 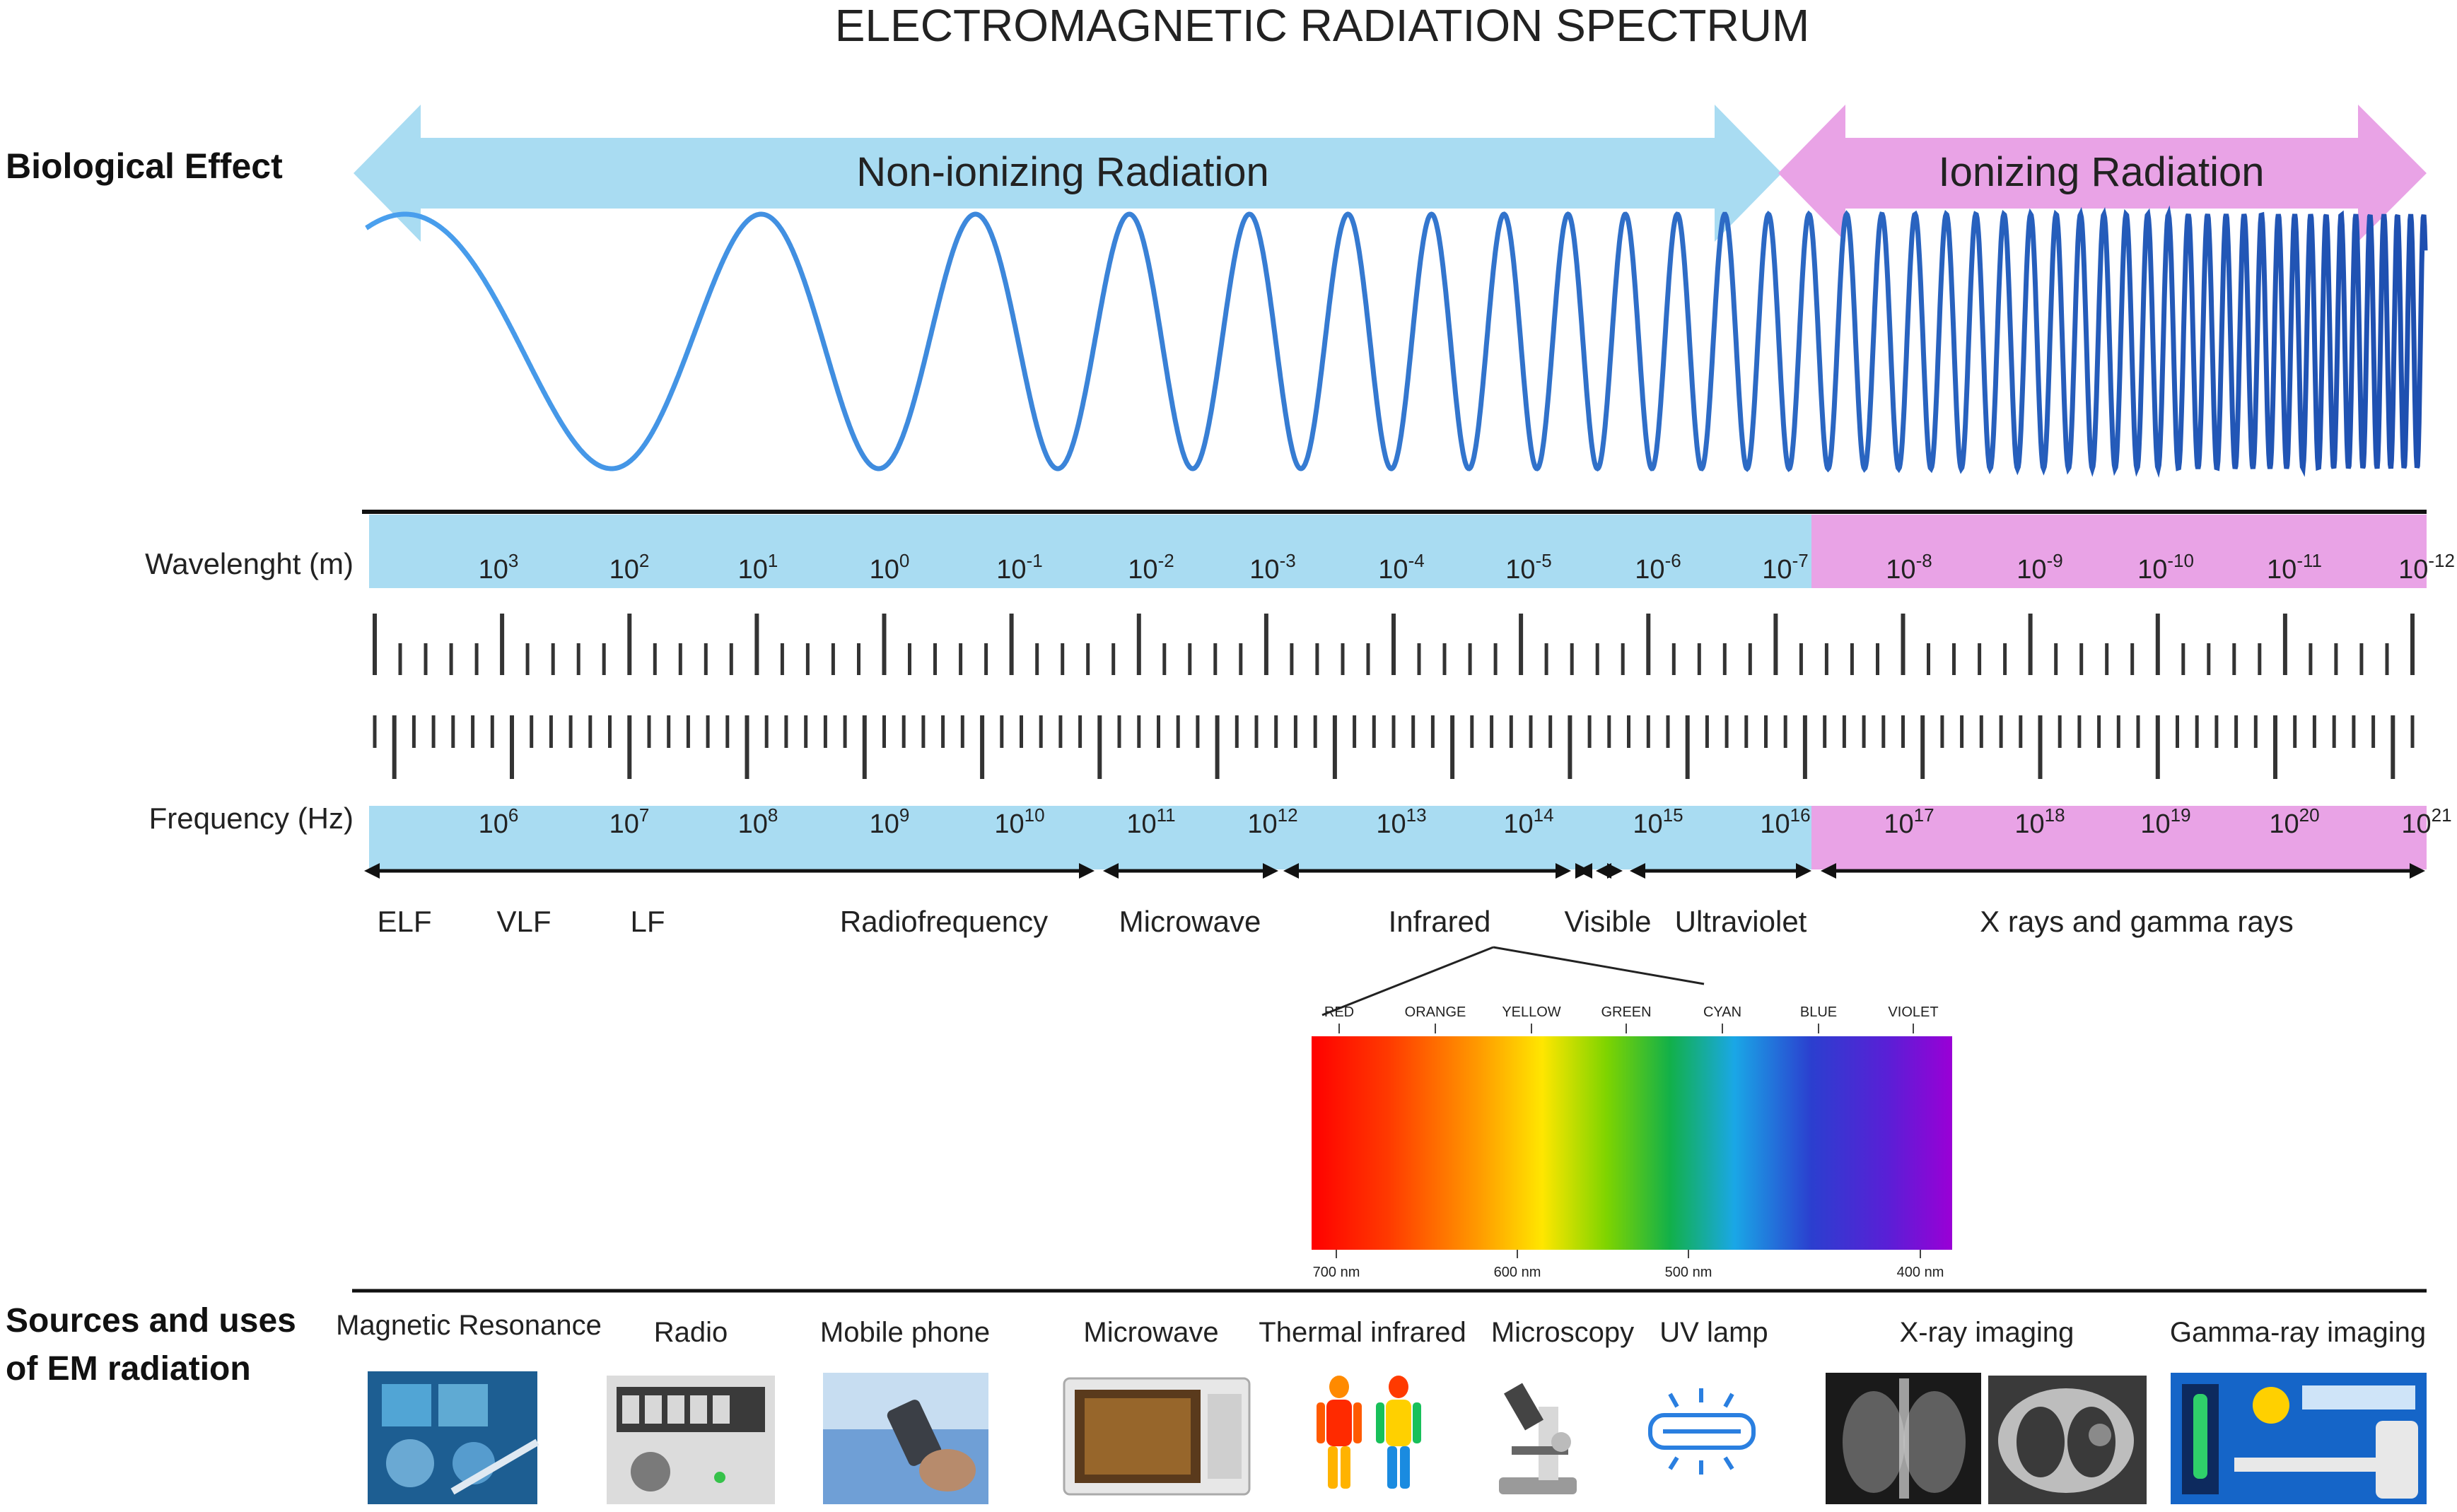 I want to click on frequency-band-nonionizing, so click(x=1090, y=837).